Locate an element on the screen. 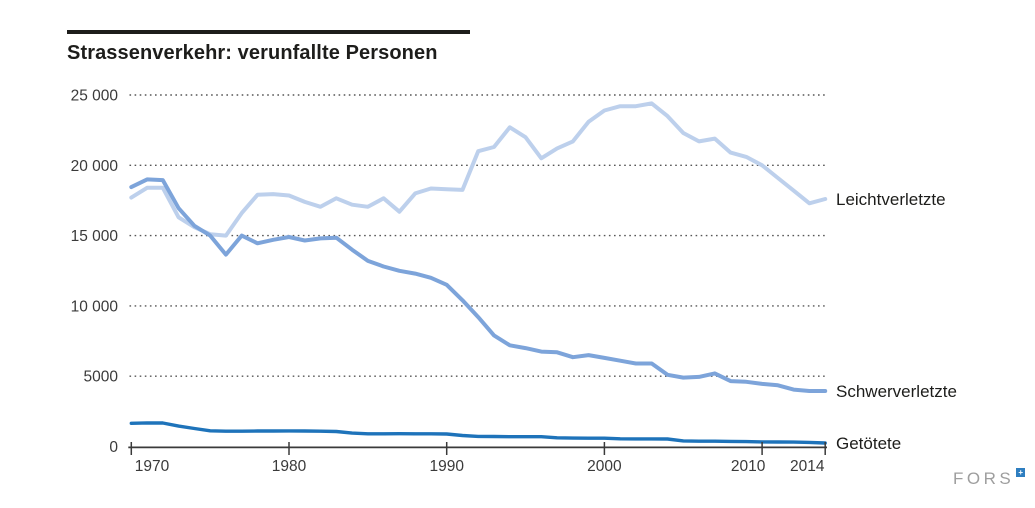 This screenshot has height=508, width=1035. y-tick-label: 25 000 is located at coordinates (95, 96).